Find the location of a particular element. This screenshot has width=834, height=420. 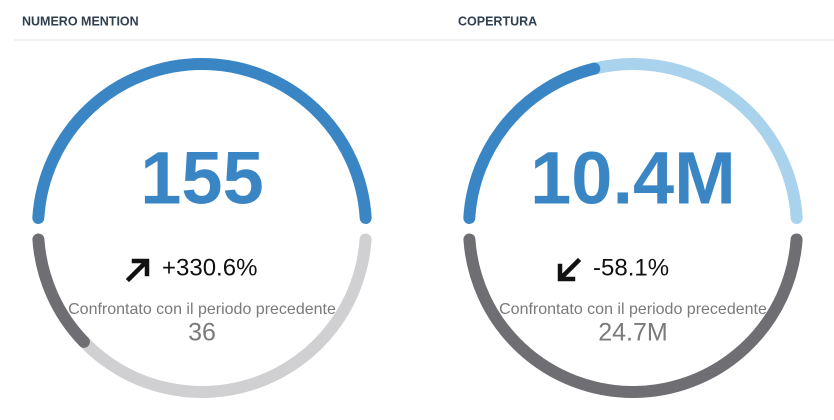

change-value: -58.1% is located at coordinates (631, 267).